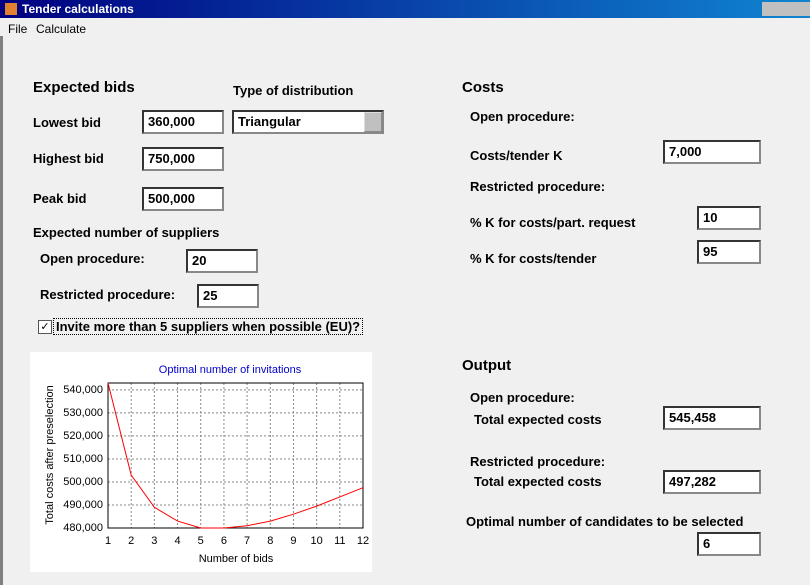 This screenshot has width=810, height=585. Describe the element at coordinates (68, 158) in the screenshot. I see `label: Highest bid` at that location.